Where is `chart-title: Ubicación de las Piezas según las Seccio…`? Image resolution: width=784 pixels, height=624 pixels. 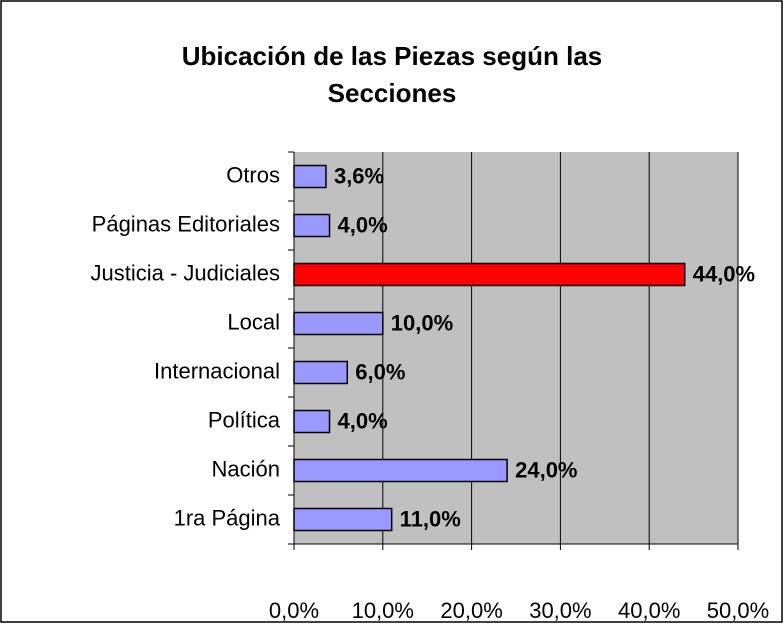 chart-title: Ubicación de las Piezas según las Seccio… is located at coordinates (392, 74).